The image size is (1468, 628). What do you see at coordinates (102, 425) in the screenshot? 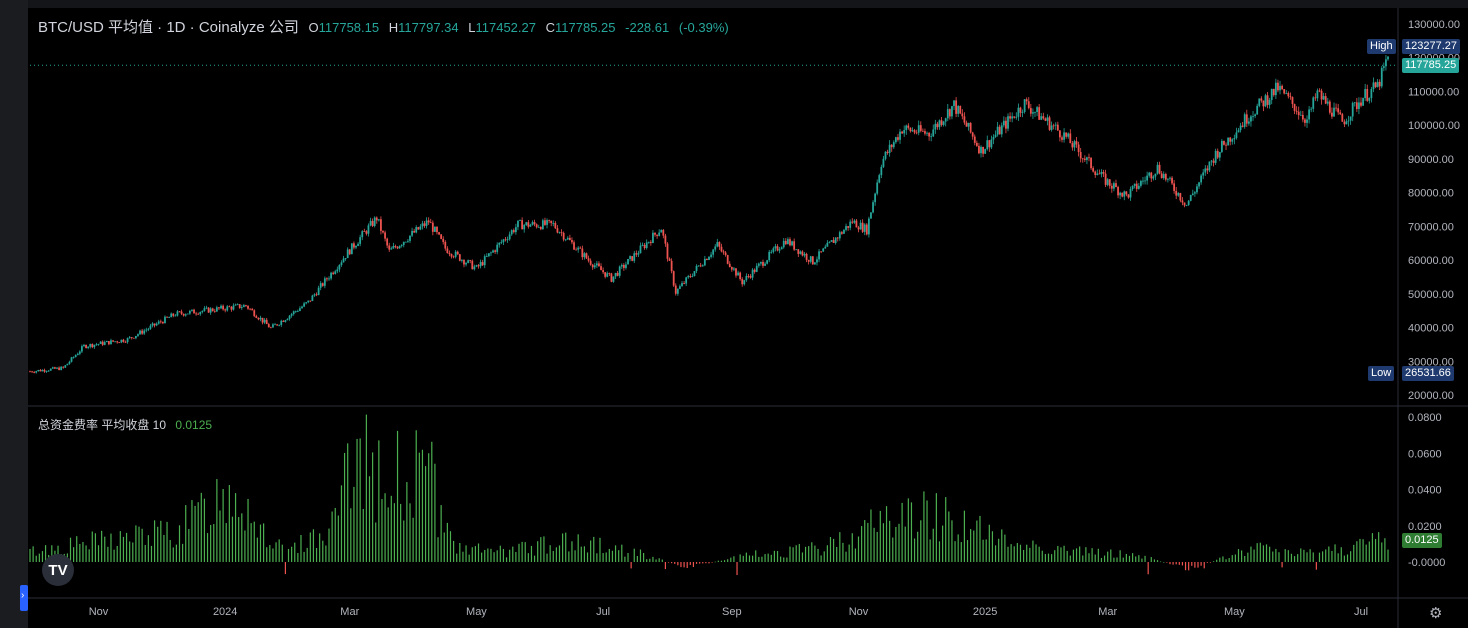
I see `indicator-title: 总资金费率 平均收盘 10` at bounding box center [102, 425].